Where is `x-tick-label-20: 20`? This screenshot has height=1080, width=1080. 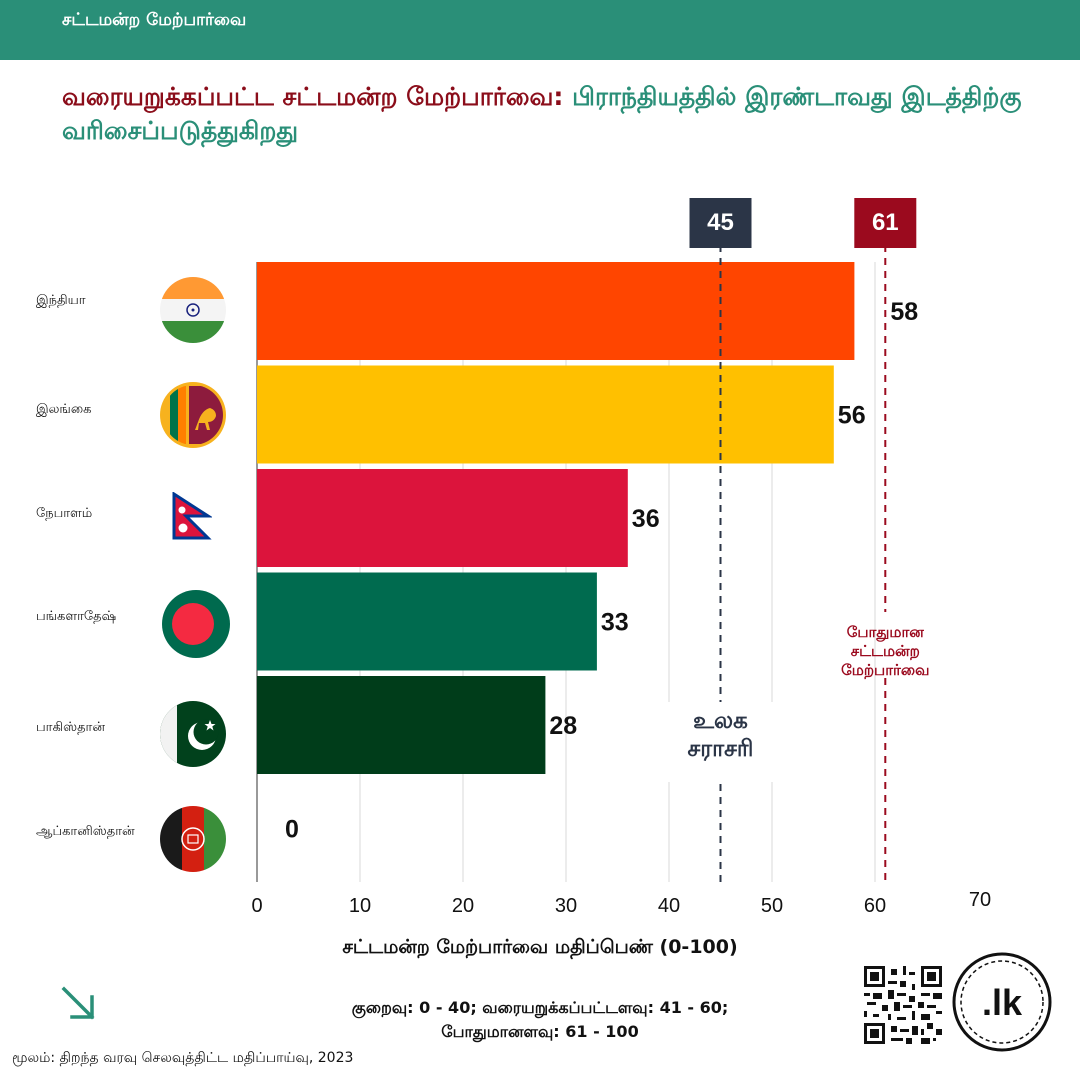
x-tick-label-20: 20 is located at coordinates (463, 906).